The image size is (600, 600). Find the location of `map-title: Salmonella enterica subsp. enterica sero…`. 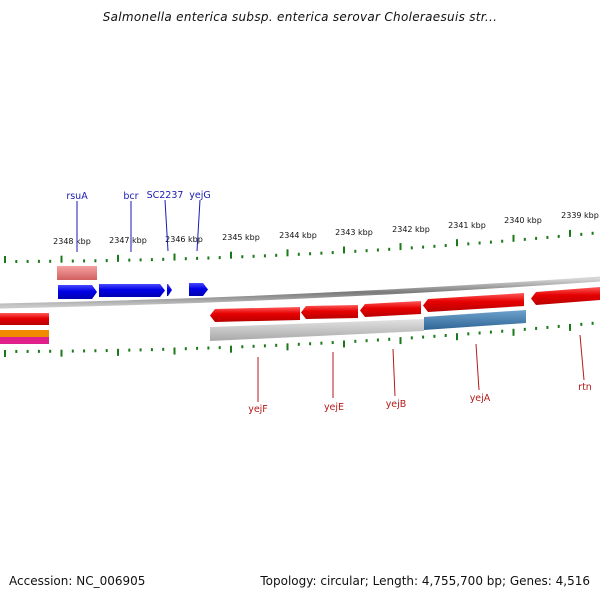

map-title: Salmonella enterica subsp. enterica sero… is located at coordinates (300, 17).